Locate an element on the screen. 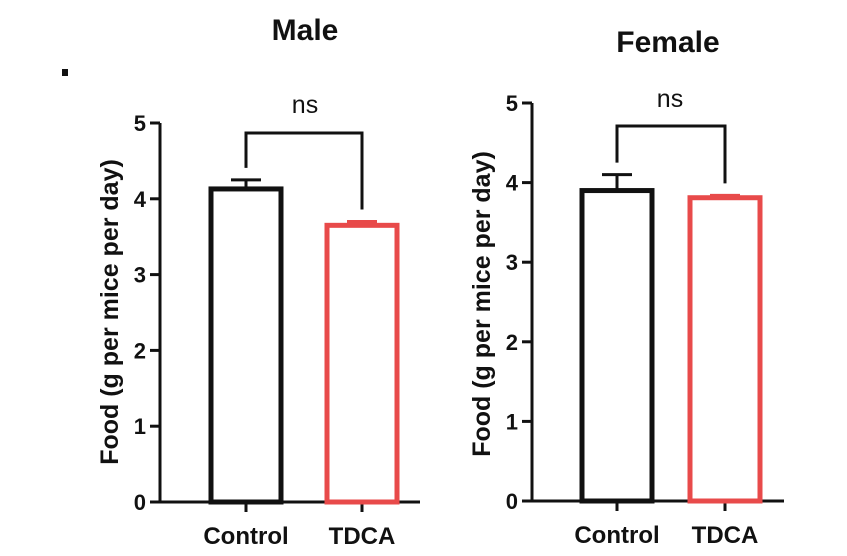 Image resolution: width=847 pixels, height=556 pixels. panel-marker is located at coordinates (65, 72).